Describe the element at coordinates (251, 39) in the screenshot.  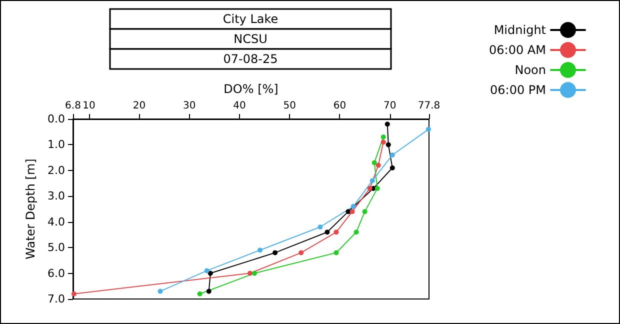
I see `chart-subtitle: NCSU` at that location.